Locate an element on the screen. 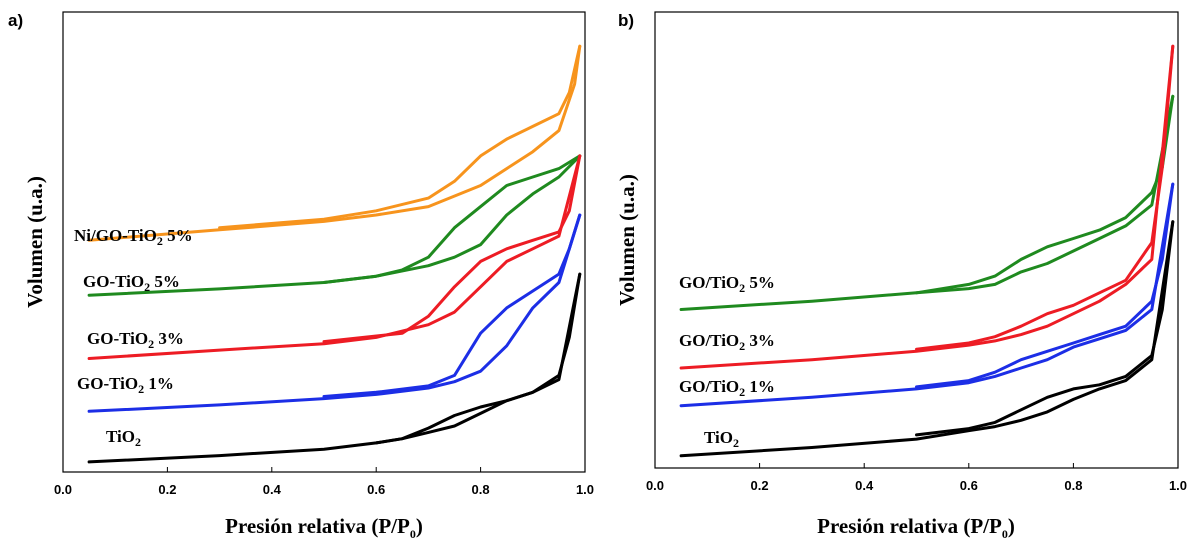 The height and width of the screenshot is (541, 1190). series-label: GO-TiO2 1% is located at coordinates (125, 385).